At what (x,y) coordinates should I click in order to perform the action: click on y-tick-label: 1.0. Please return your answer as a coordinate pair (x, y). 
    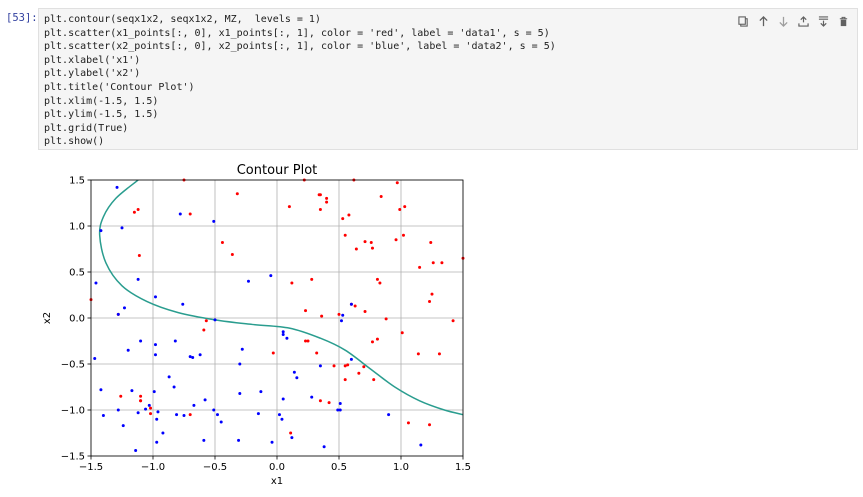
    Looking at the image, I should click on (77, 227).